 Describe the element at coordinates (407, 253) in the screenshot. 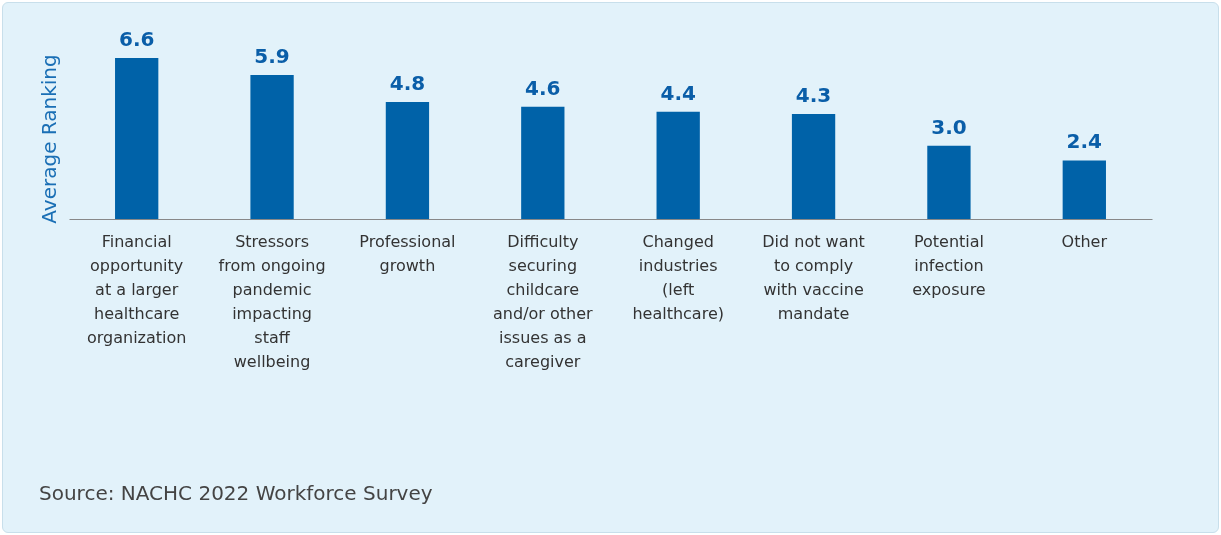

I see `x-tick-label: Professional growth` at that location.